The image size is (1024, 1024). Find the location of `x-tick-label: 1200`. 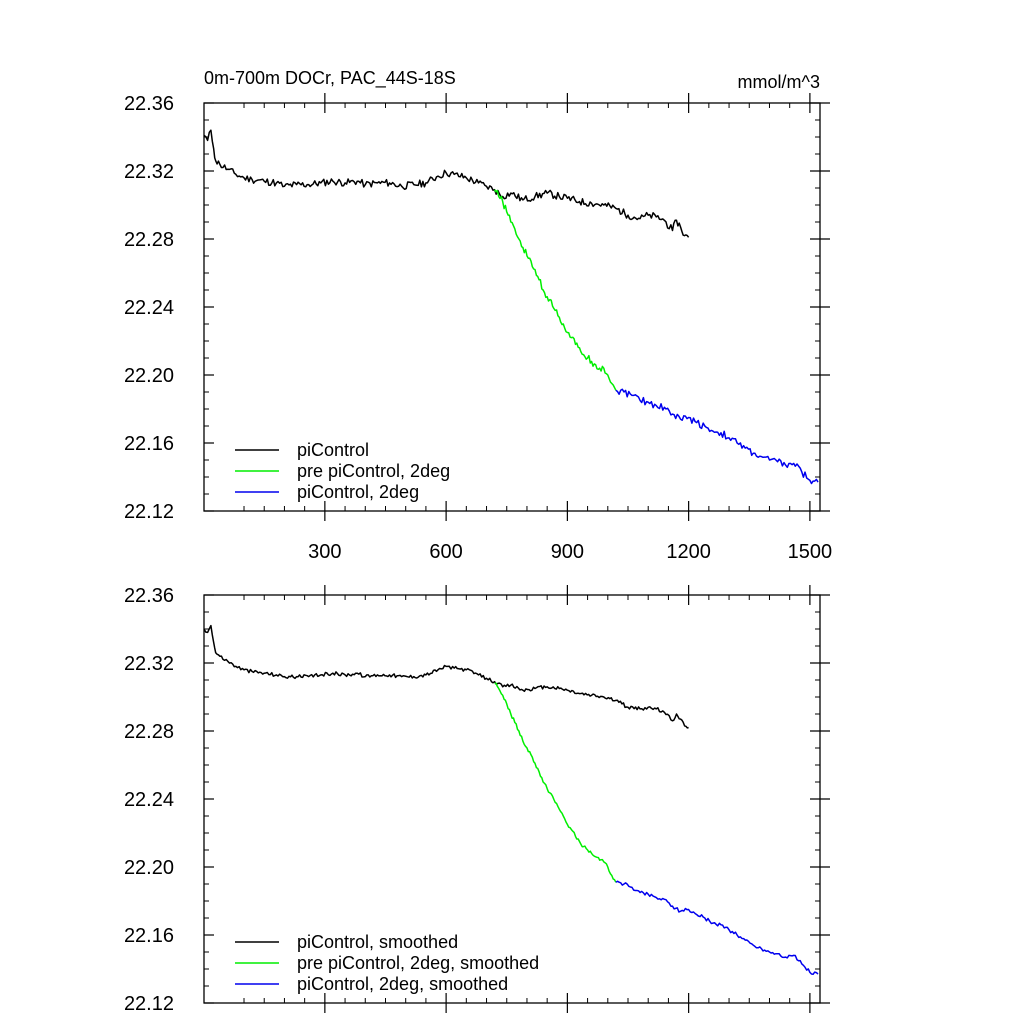

x-tick-label: 1200 is located at coordinates (688, 552).